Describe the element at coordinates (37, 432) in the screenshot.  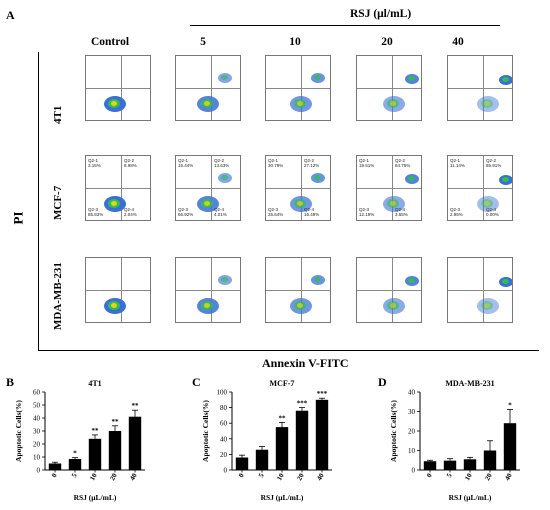
I see `y-tick-label: 30` at that location.